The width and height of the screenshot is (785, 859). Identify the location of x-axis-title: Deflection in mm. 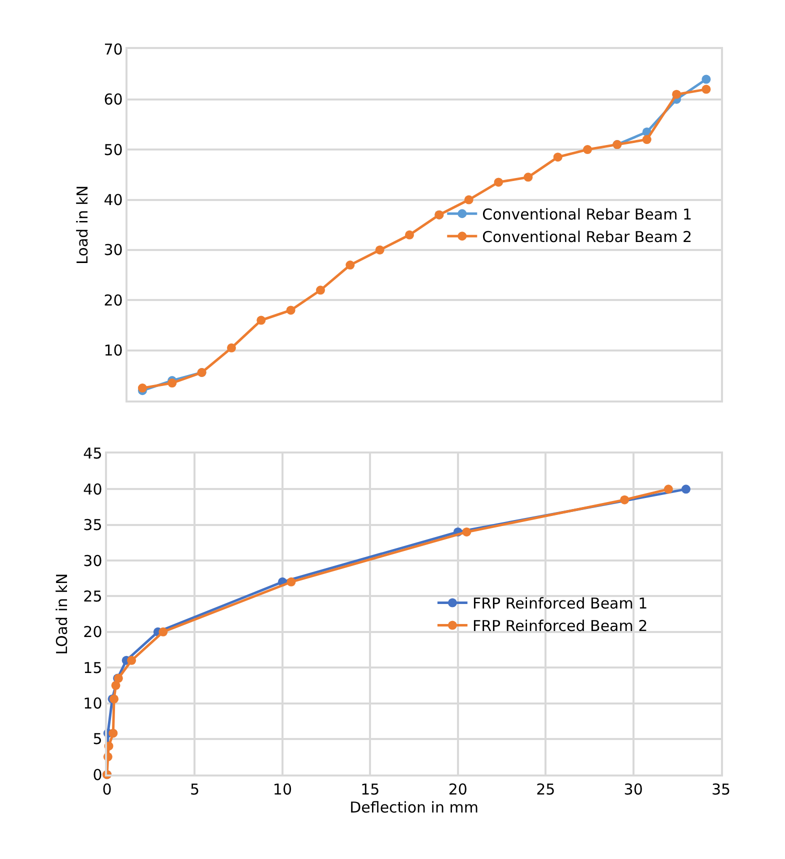
(414, 807).